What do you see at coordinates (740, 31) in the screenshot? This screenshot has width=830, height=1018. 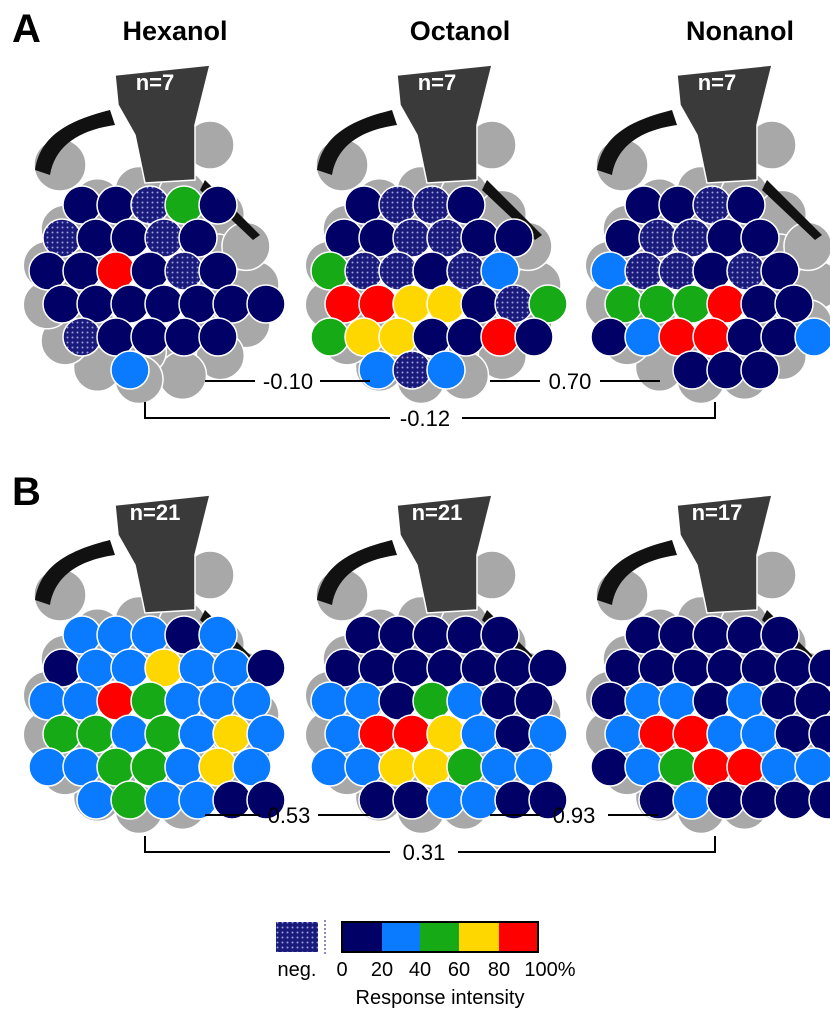 I see `odor-title: Nonanol` at bounding box center [740, 31].